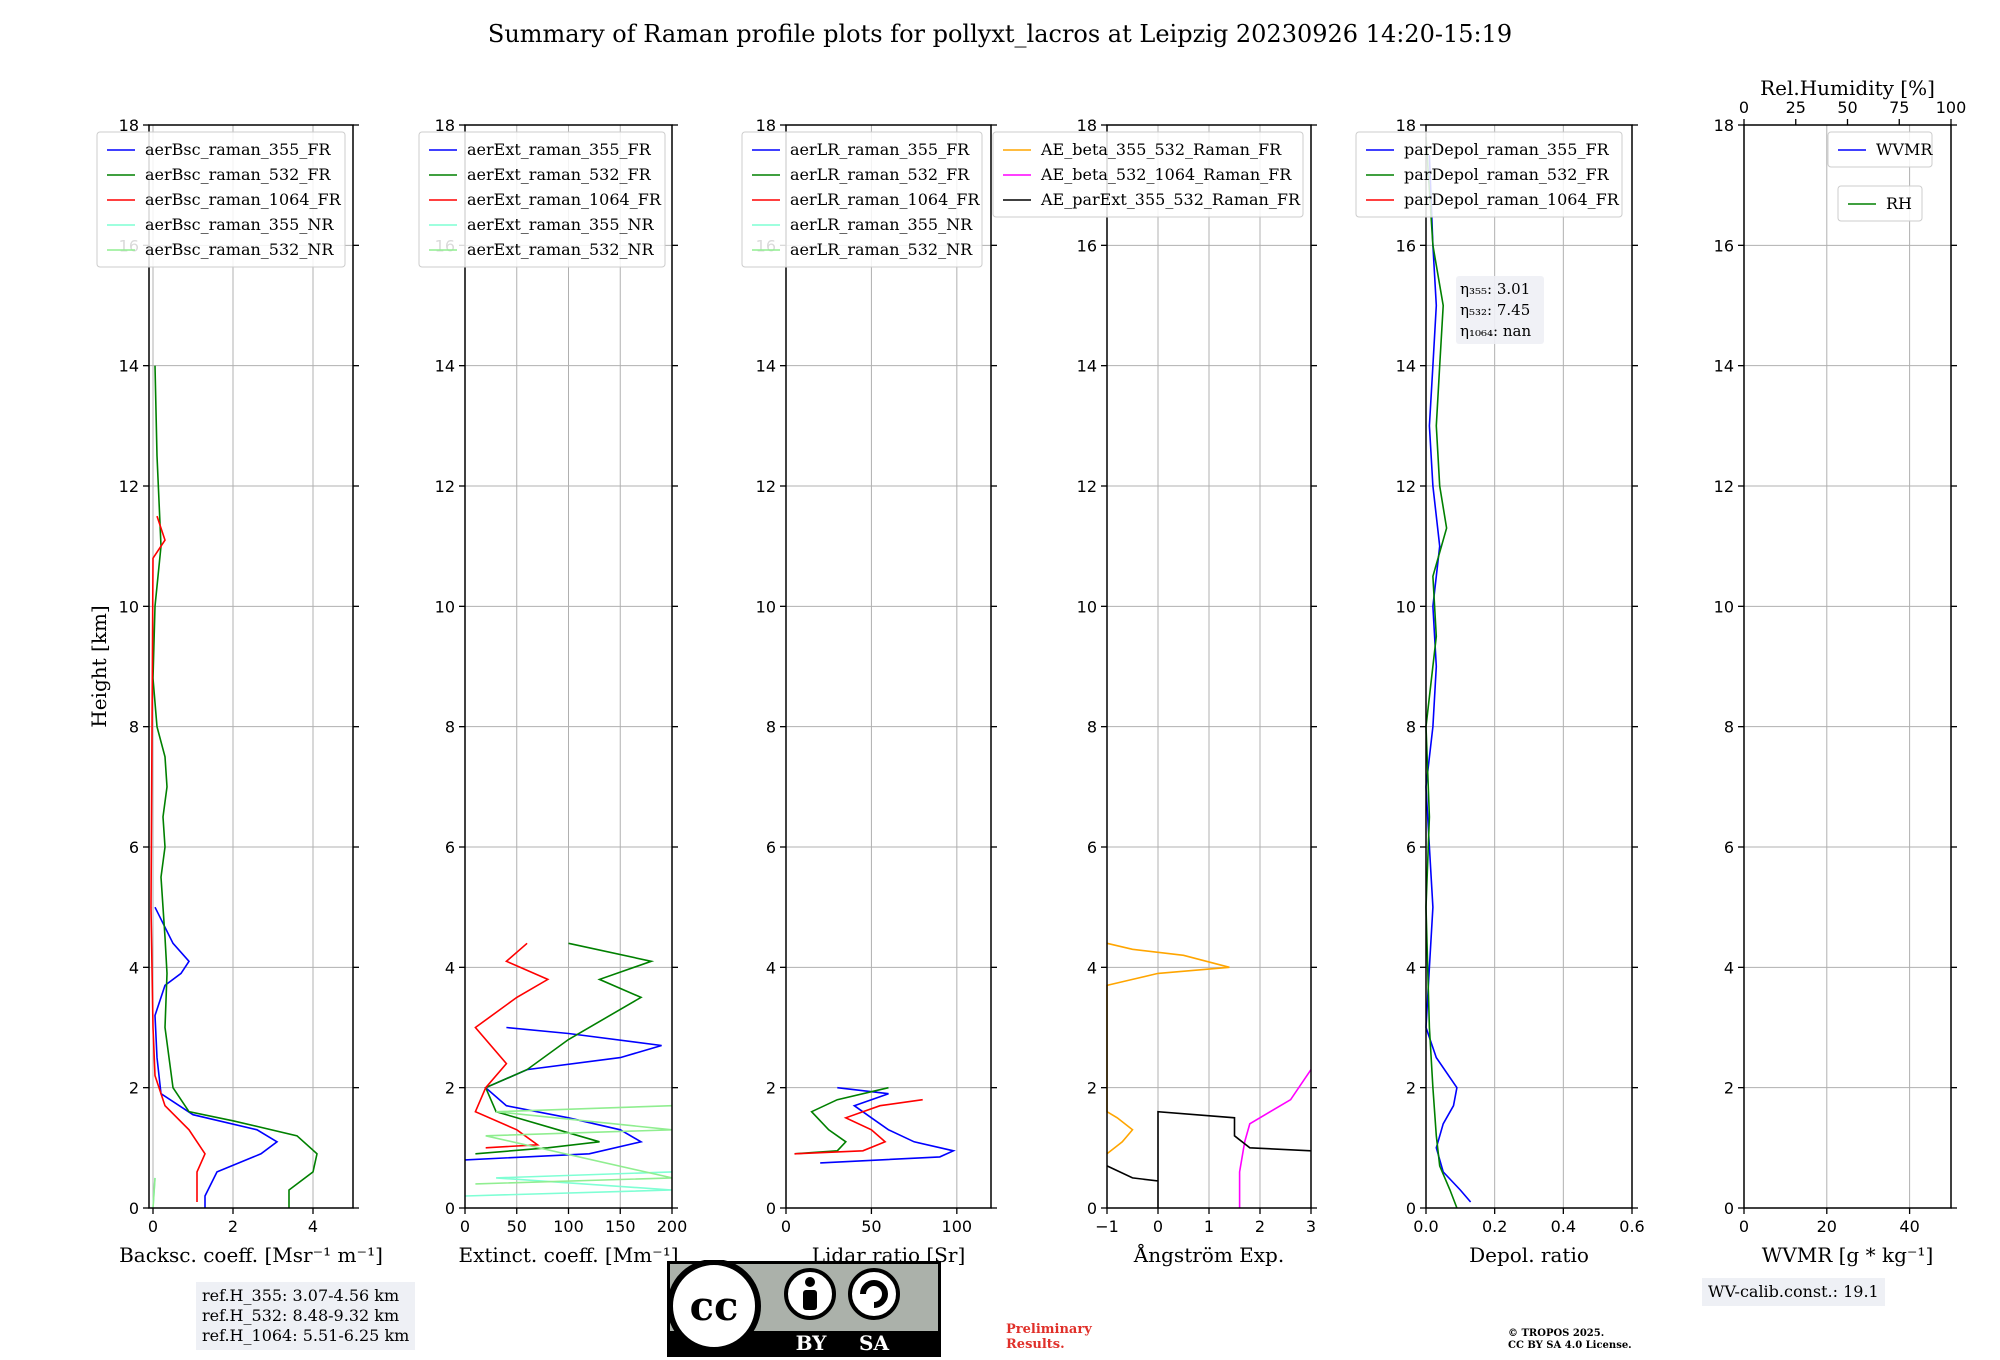  What do you see at coordinates (561, 224) in the screenshot?
I see `legend-label: aerExt_raman_355_NR` at bounding box center [561, 224].